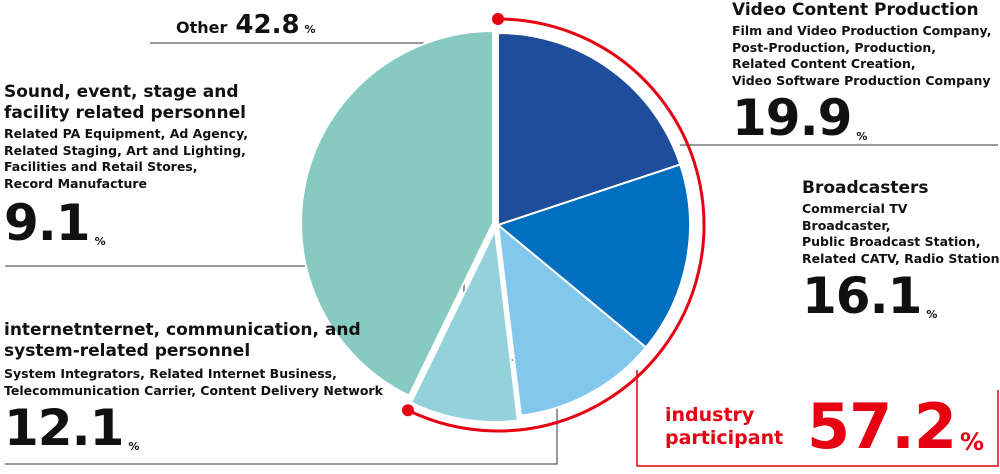  Describe the element at coordinates (792, 118) in the screenshot. I see `video-value: 19.9` at that location.